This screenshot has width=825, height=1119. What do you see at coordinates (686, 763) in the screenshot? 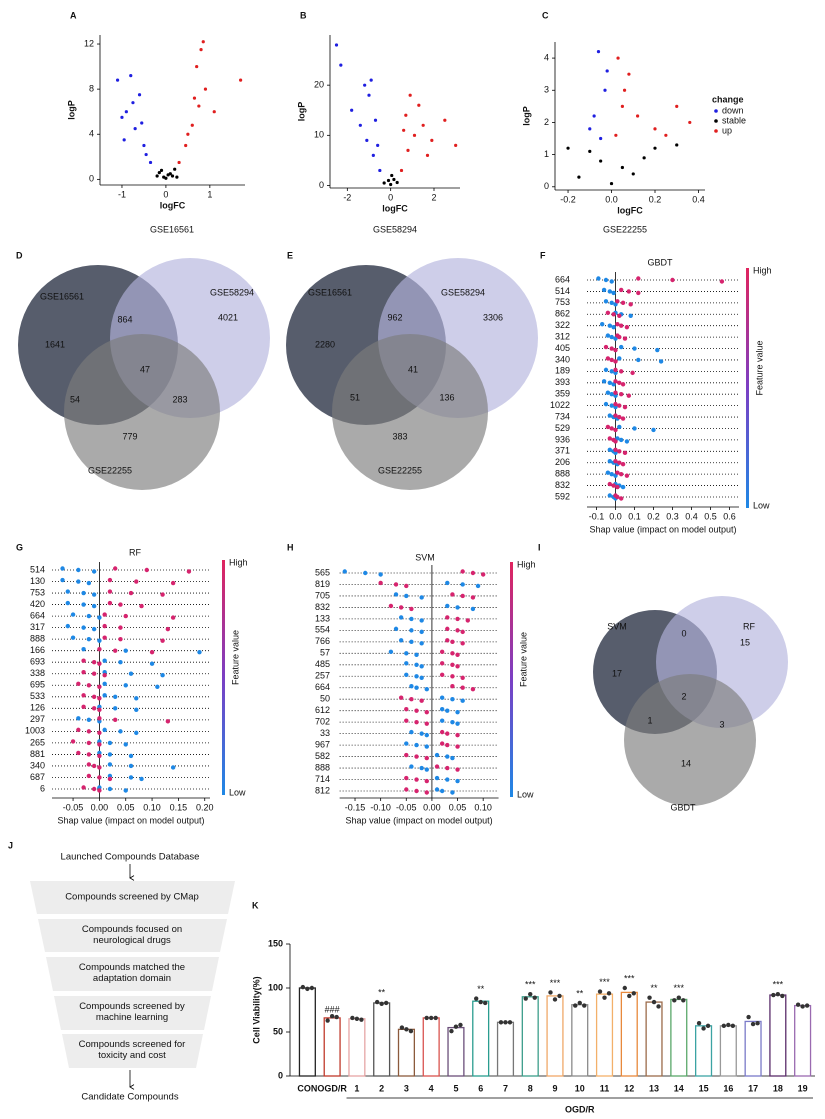
I see `venn-count: 14` at bounding box center [686, 763].